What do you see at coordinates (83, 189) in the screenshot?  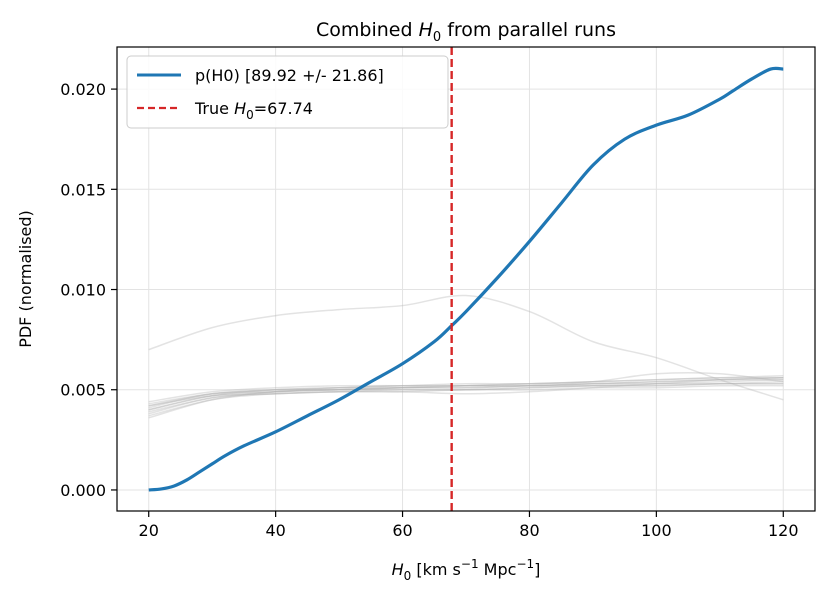 I see `y-tick-label: 0.015` at bounding box center [83, 189].